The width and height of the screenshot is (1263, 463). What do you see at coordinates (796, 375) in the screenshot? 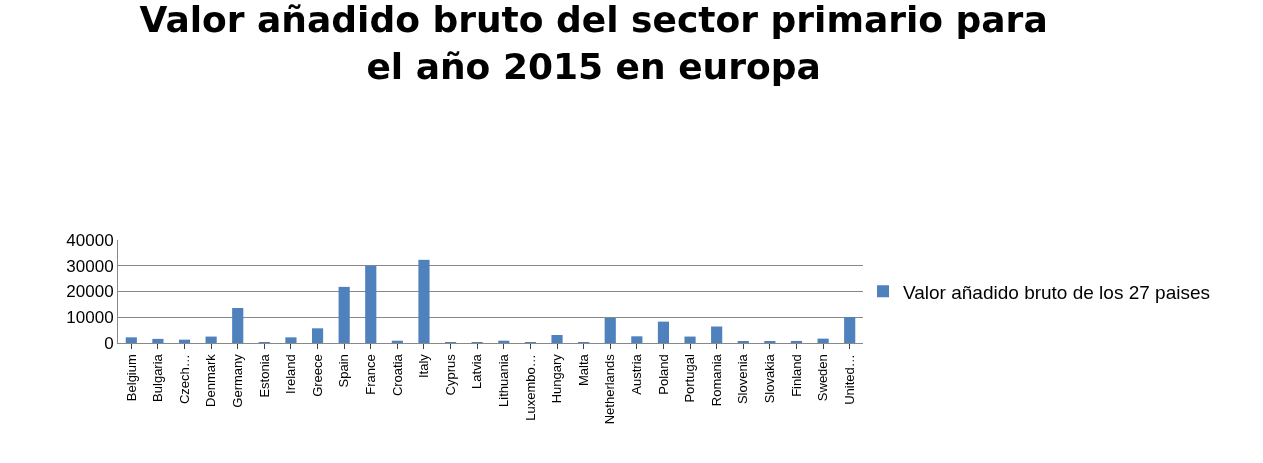
I see `x-tick-label: Finland` at bounding box center [796, 375].